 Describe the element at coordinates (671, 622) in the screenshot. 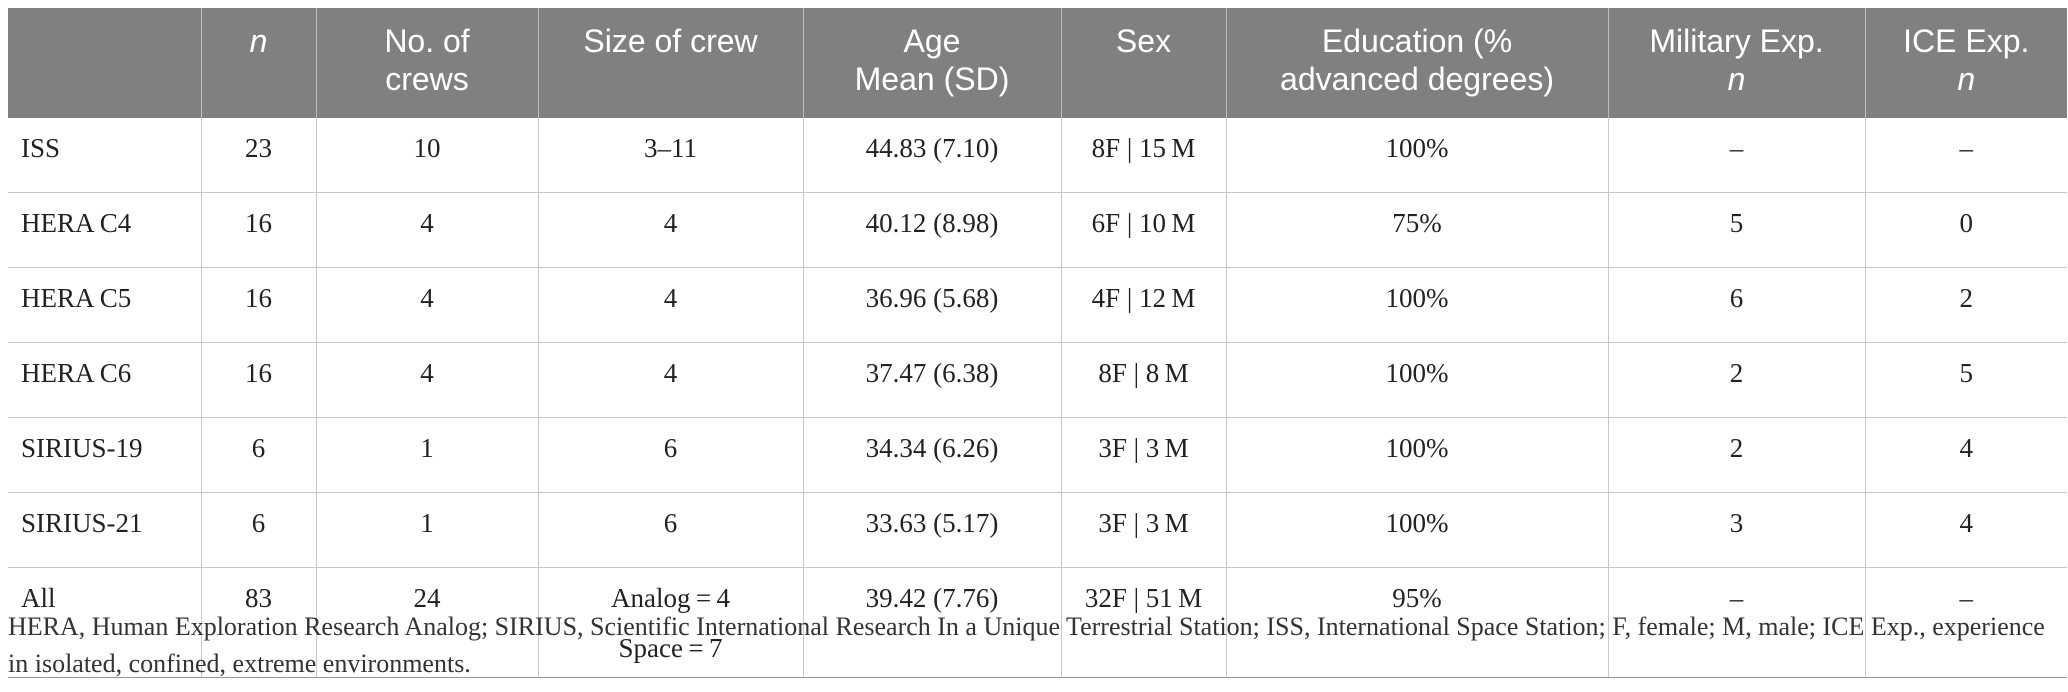

I see `table-cell-size: Analog = 4 Space = 7` at that location.